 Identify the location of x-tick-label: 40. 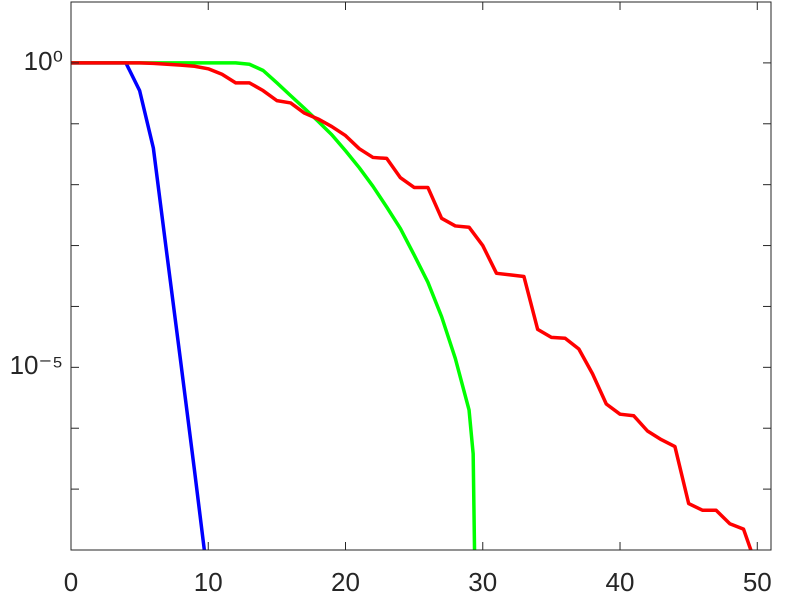
(620, 582).